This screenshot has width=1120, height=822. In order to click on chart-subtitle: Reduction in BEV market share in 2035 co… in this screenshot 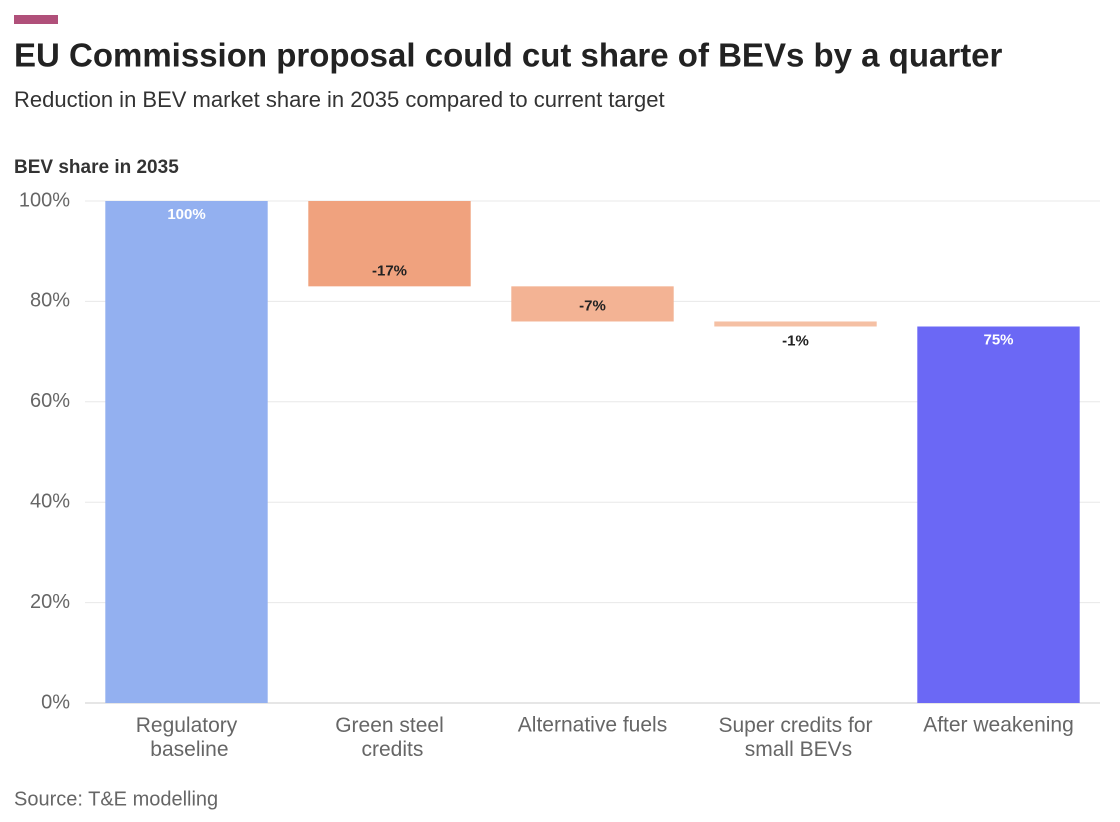, I will do `click(339, 99)`.